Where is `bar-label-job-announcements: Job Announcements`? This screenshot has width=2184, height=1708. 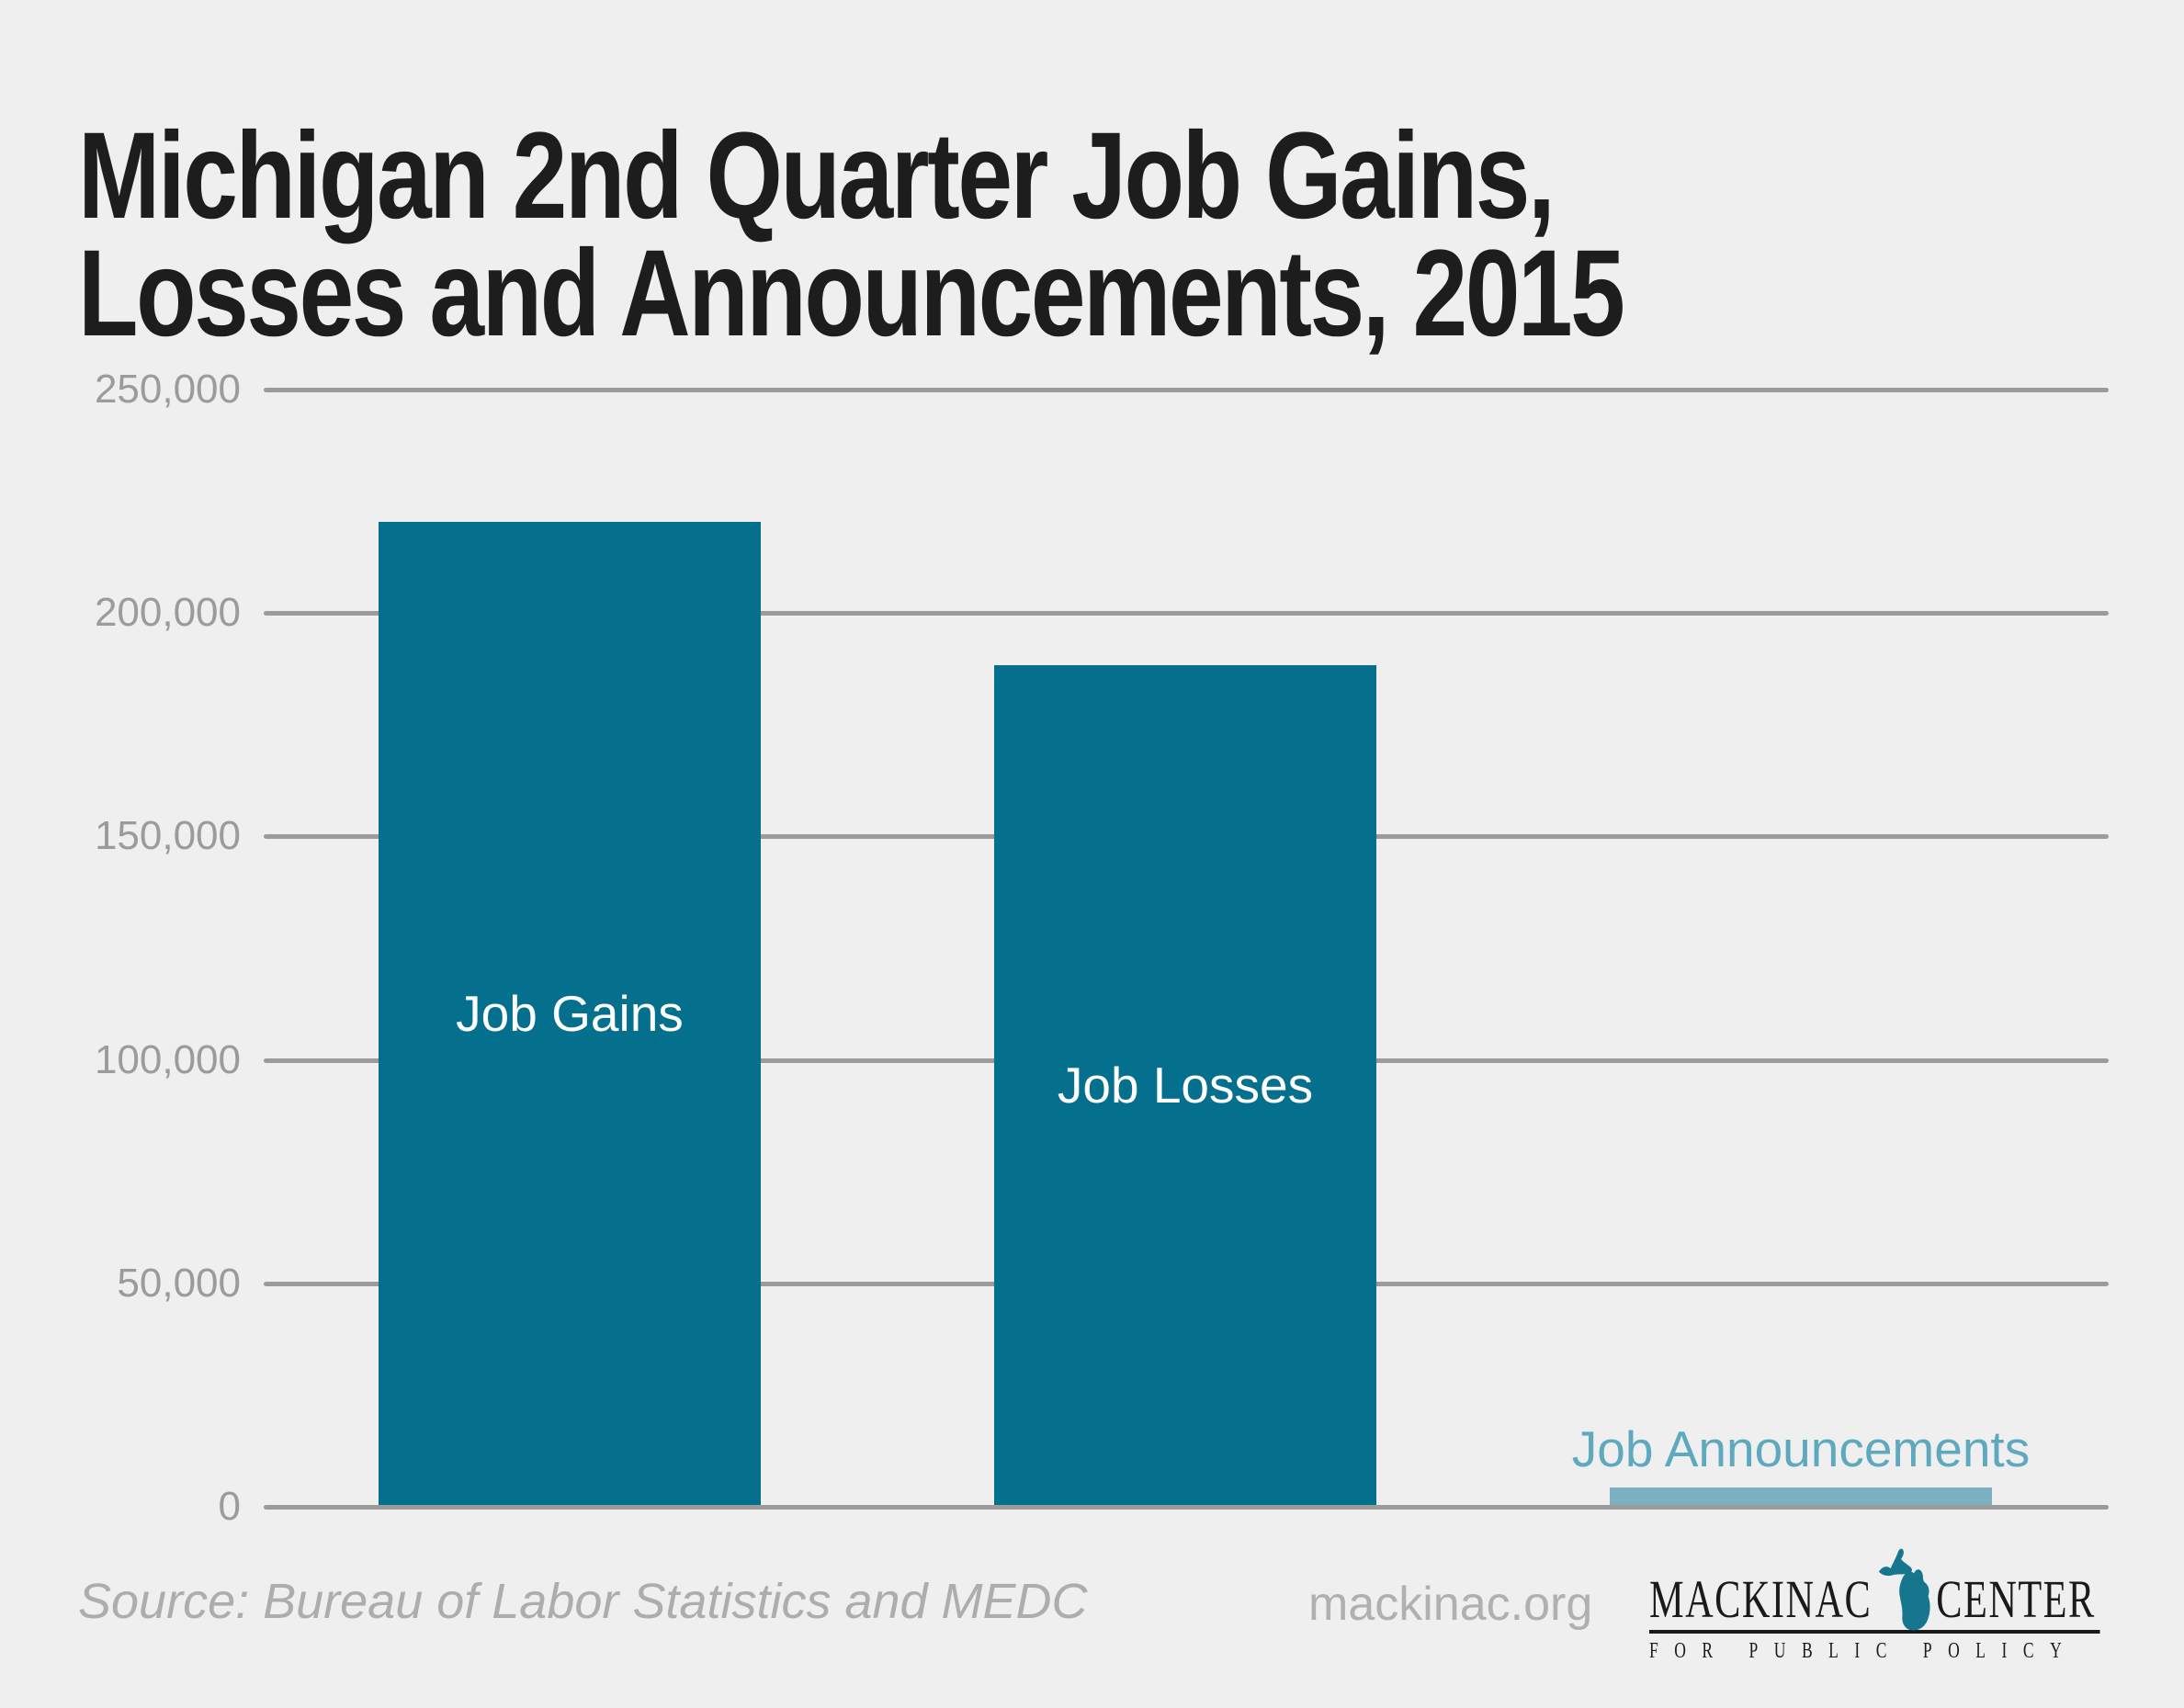 bar-label-job-announcements: Job Announcements is located at coordinates (1801, 1449).